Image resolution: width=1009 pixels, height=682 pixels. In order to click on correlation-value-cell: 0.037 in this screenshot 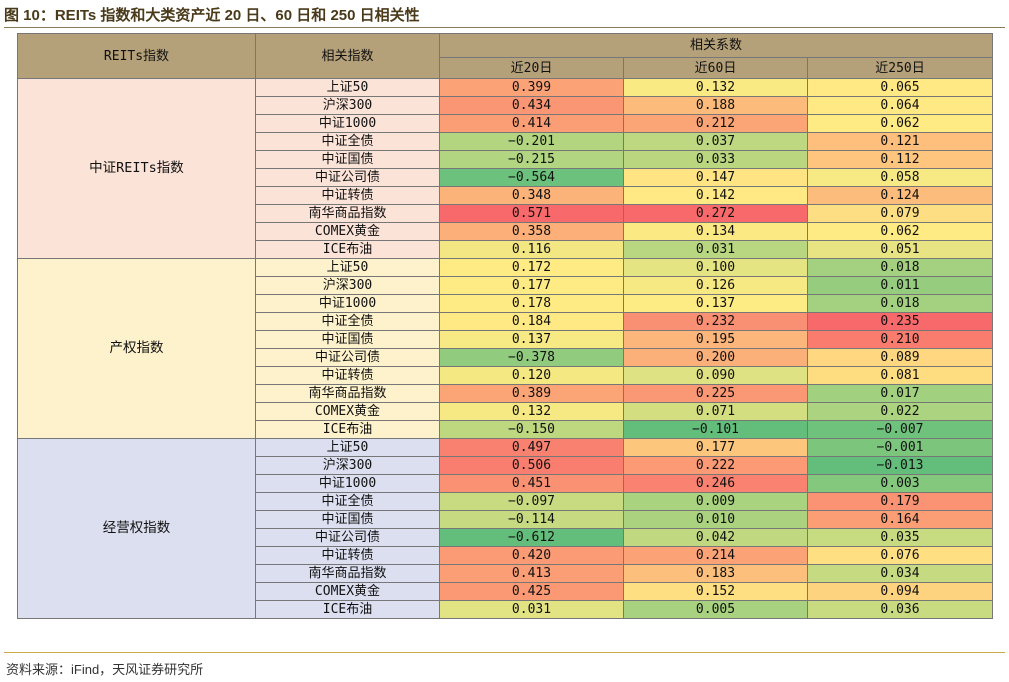, I will do `click(715, 141)`.